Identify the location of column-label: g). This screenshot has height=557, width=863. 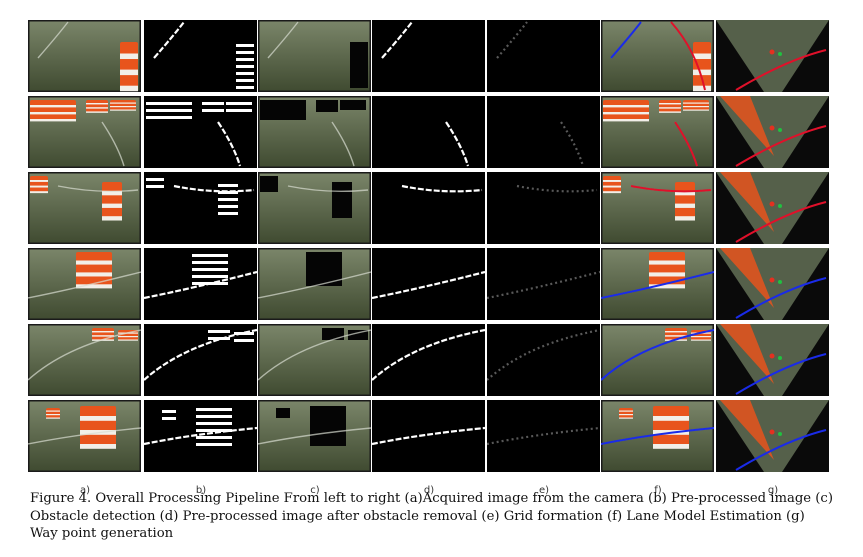
(773, 490).